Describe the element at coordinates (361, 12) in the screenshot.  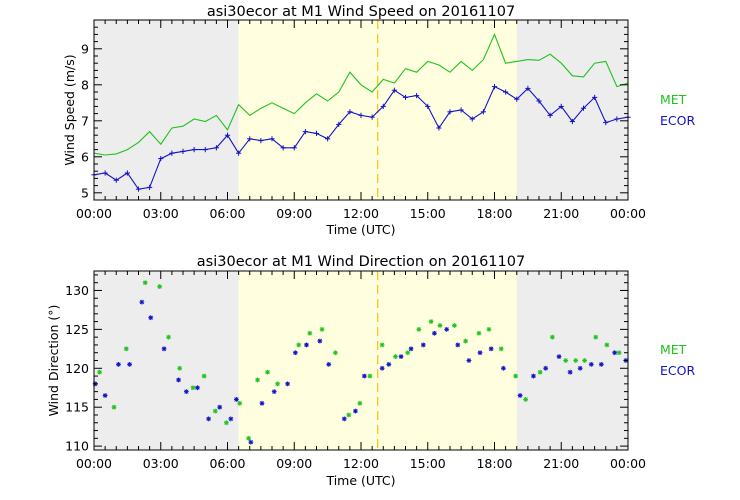
I see `chart-title: asi30ecor at M1 Wind Speed on 20161107` at that location.